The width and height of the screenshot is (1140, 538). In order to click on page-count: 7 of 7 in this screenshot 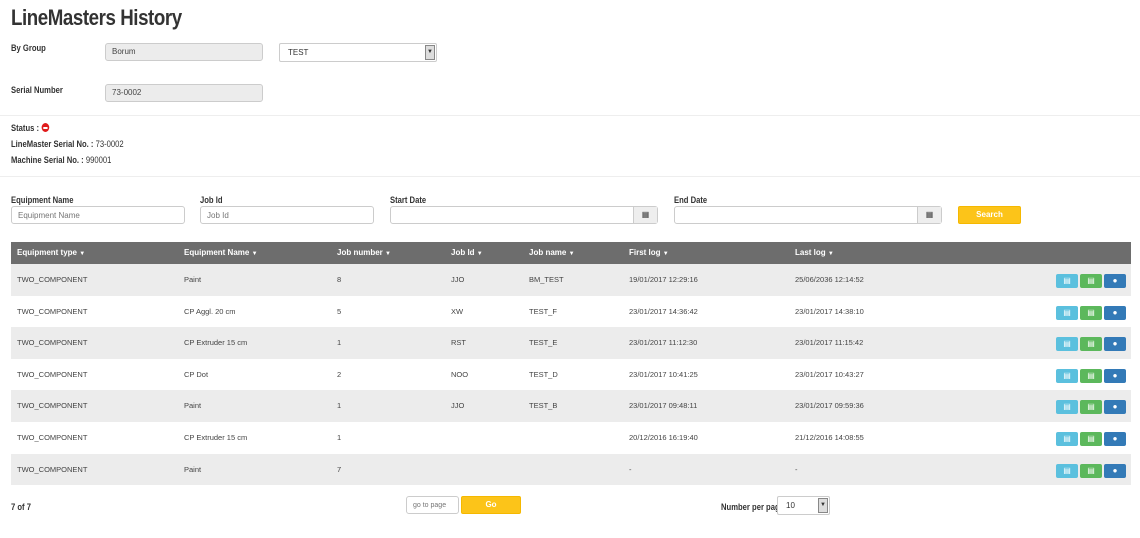, I will do `click(21, 507)`.